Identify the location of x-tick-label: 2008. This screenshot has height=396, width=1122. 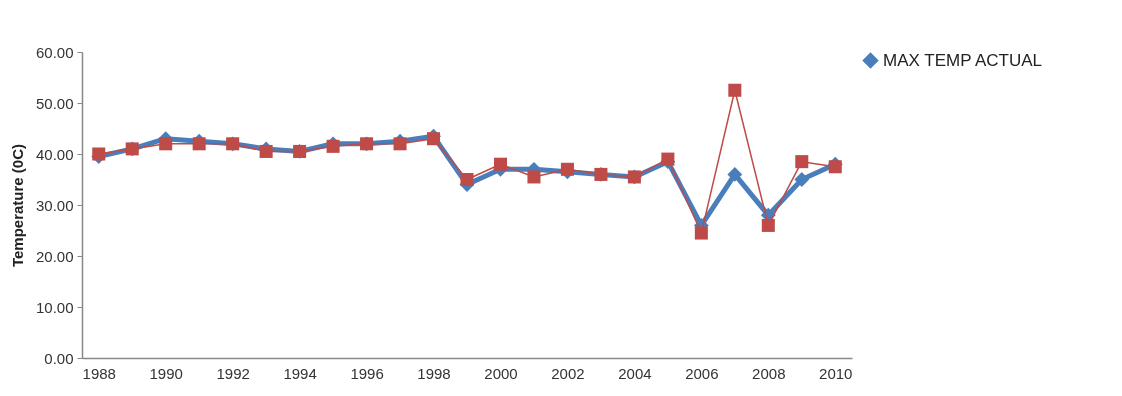
(769, 373).